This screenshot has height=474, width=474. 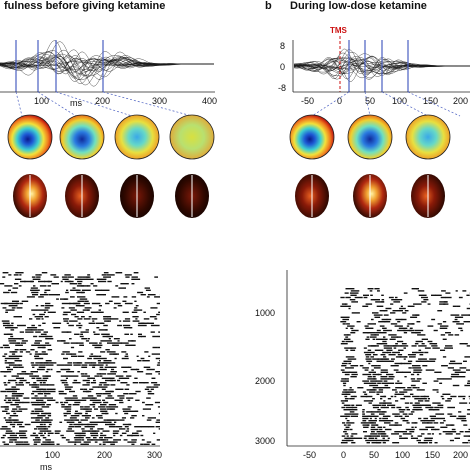 I want to click on panel-a-raster-unit: ms, so click(x=46, y=467).